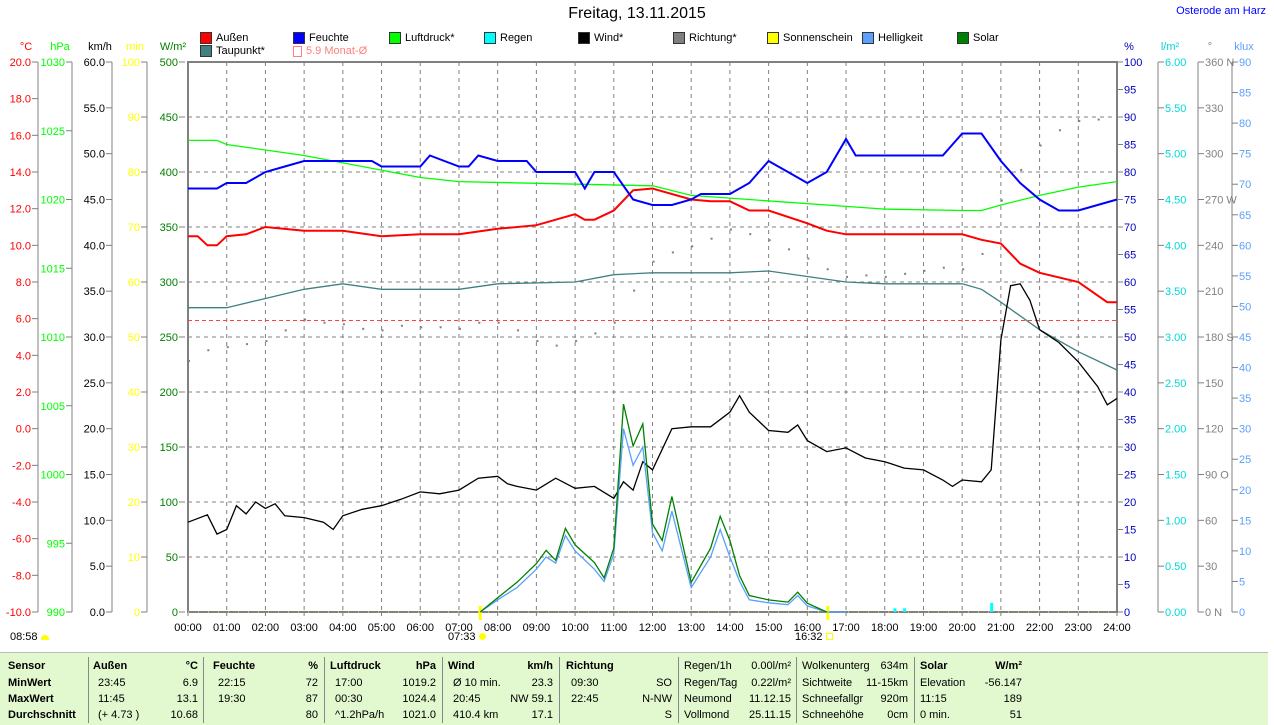 Image resolution: width=1274 pixels, height=725 pixels. I want to click on legend-label: Solar, so click(986, 38).